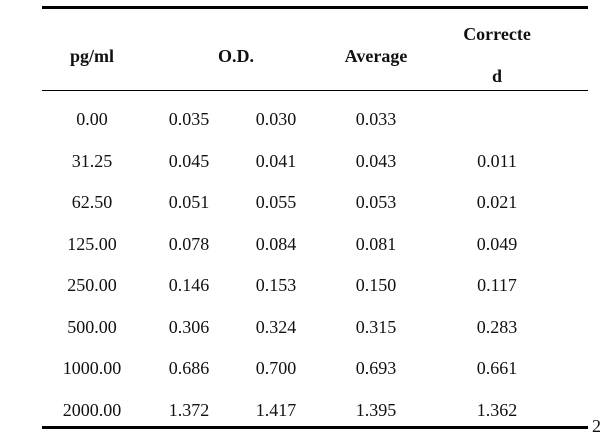 The height and width of the screenshot is (436, 600). Describe the element at coordinates (189, 161) in the screenshot. I see `cell-od1: 0.045` at that location.